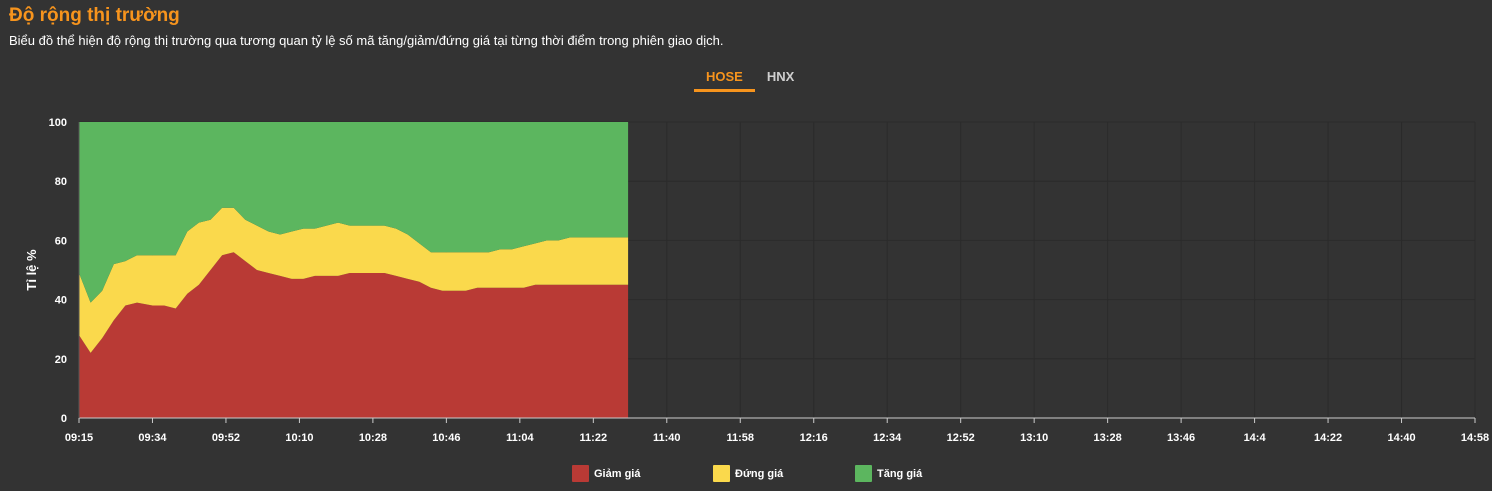 Image resolution: width=1492 pixels, height=491 pixels. Describe the element at coordinates (617, 473) in the screenshot. I see `legend-label-giam: Giảm giá` at that location.